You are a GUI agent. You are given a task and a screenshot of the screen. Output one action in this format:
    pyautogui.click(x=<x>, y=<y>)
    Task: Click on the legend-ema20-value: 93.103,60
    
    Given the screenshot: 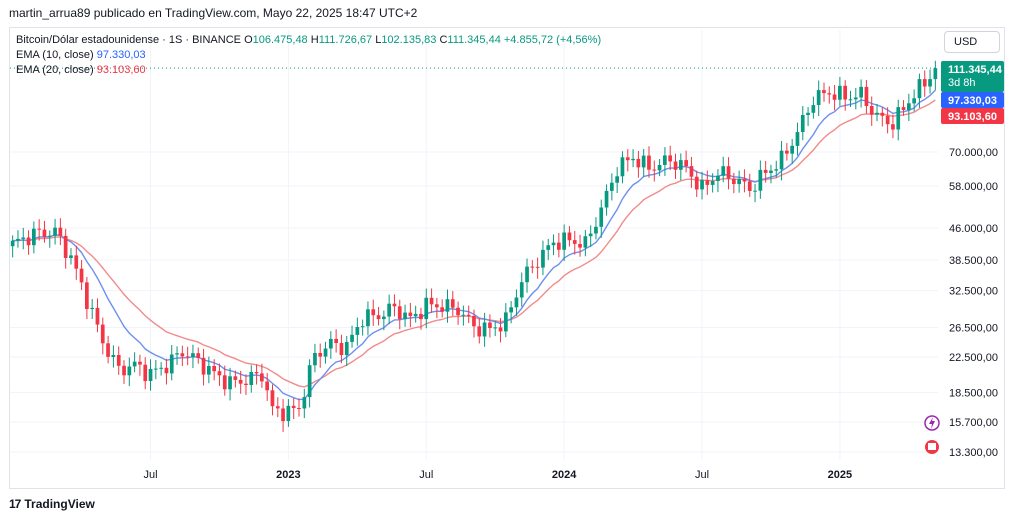 What is the action you would take?
    pyautogui.click(x=121, y=70)
    